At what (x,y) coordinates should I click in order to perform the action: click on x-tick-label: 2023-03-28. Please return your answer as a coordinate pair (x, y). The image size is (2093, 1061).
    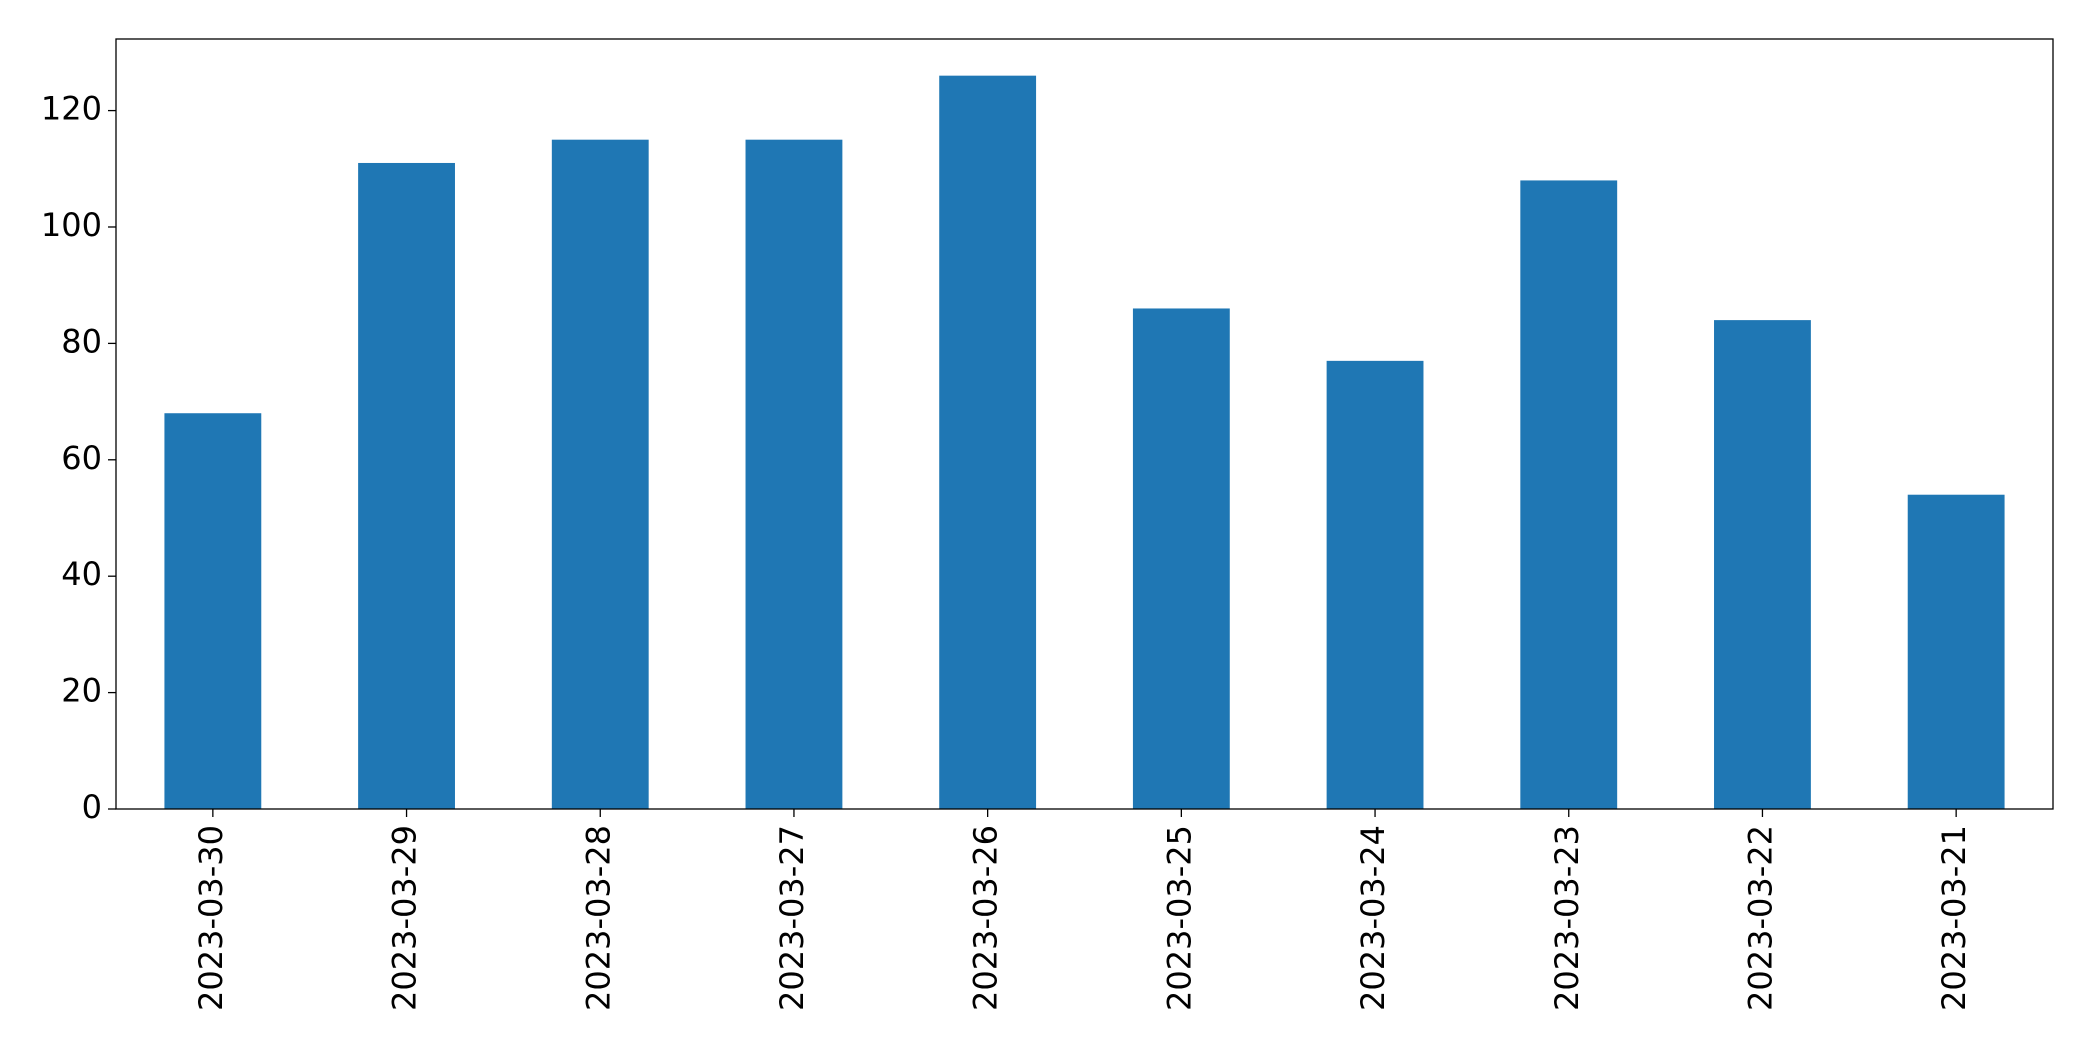
    Looking at the image, I should click on (598, 918).